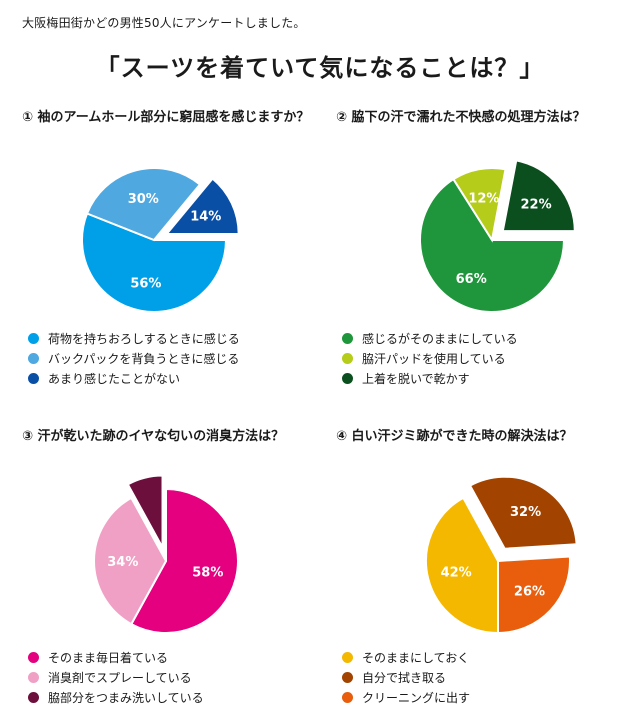  I want to click on survey-note: 大阪梅田街かどの男性50人にアンケートしました。, so click(164, 23).